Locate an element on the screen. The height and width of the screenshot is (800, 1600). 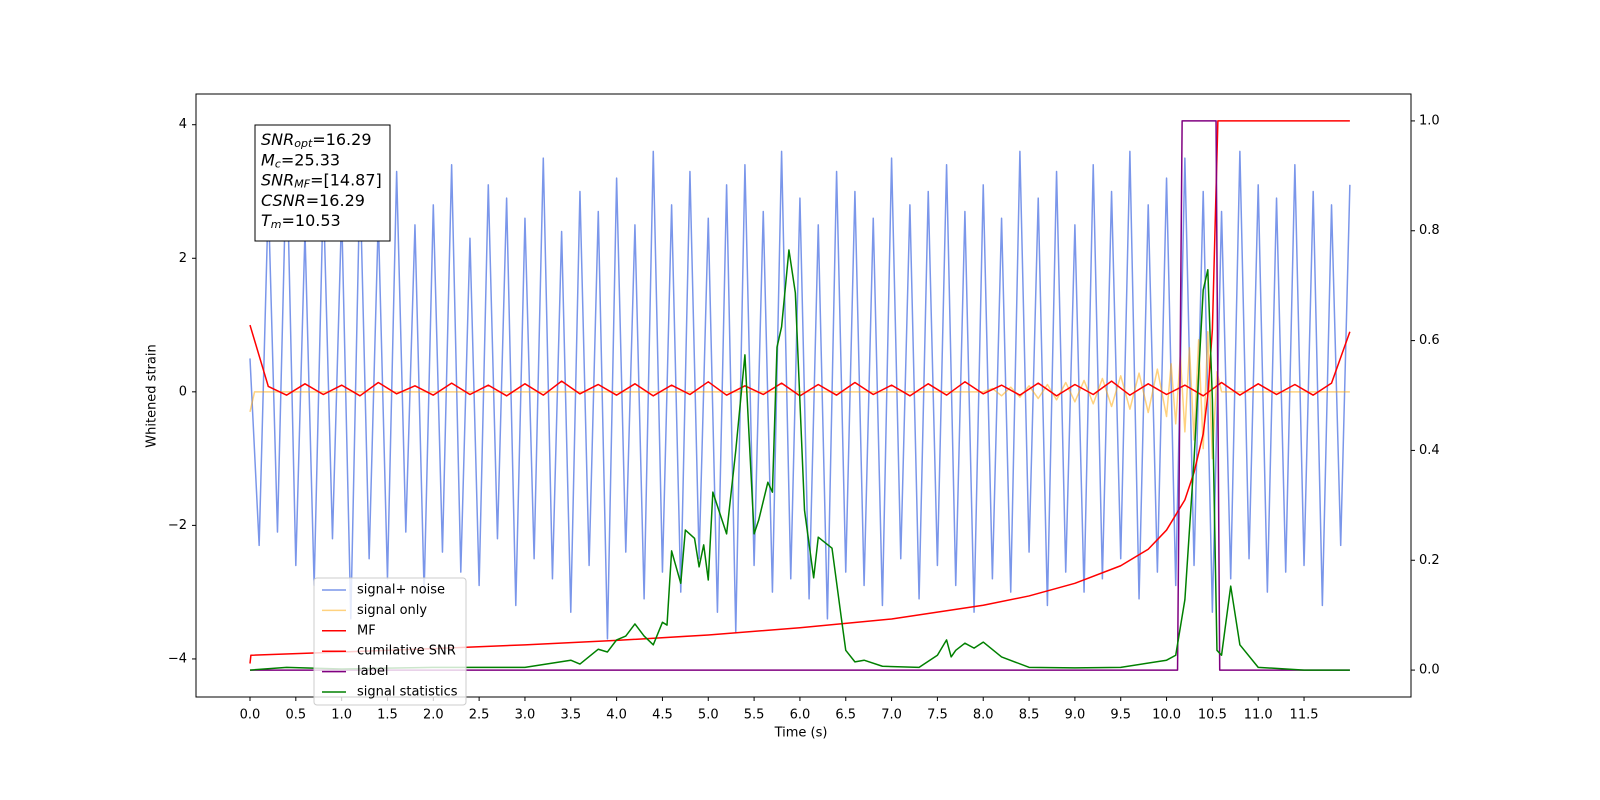
legend-label: signal+ noise is located at coordinates (401, 590).